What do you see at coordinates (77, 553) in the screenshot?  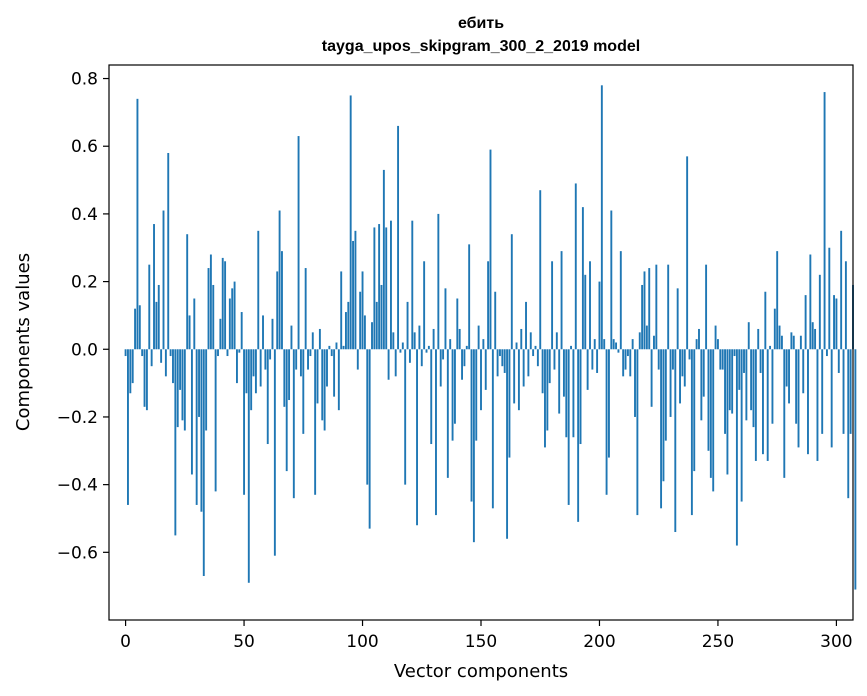 I see `y-tick-label: −0.6` at bounding box center [77, 553].